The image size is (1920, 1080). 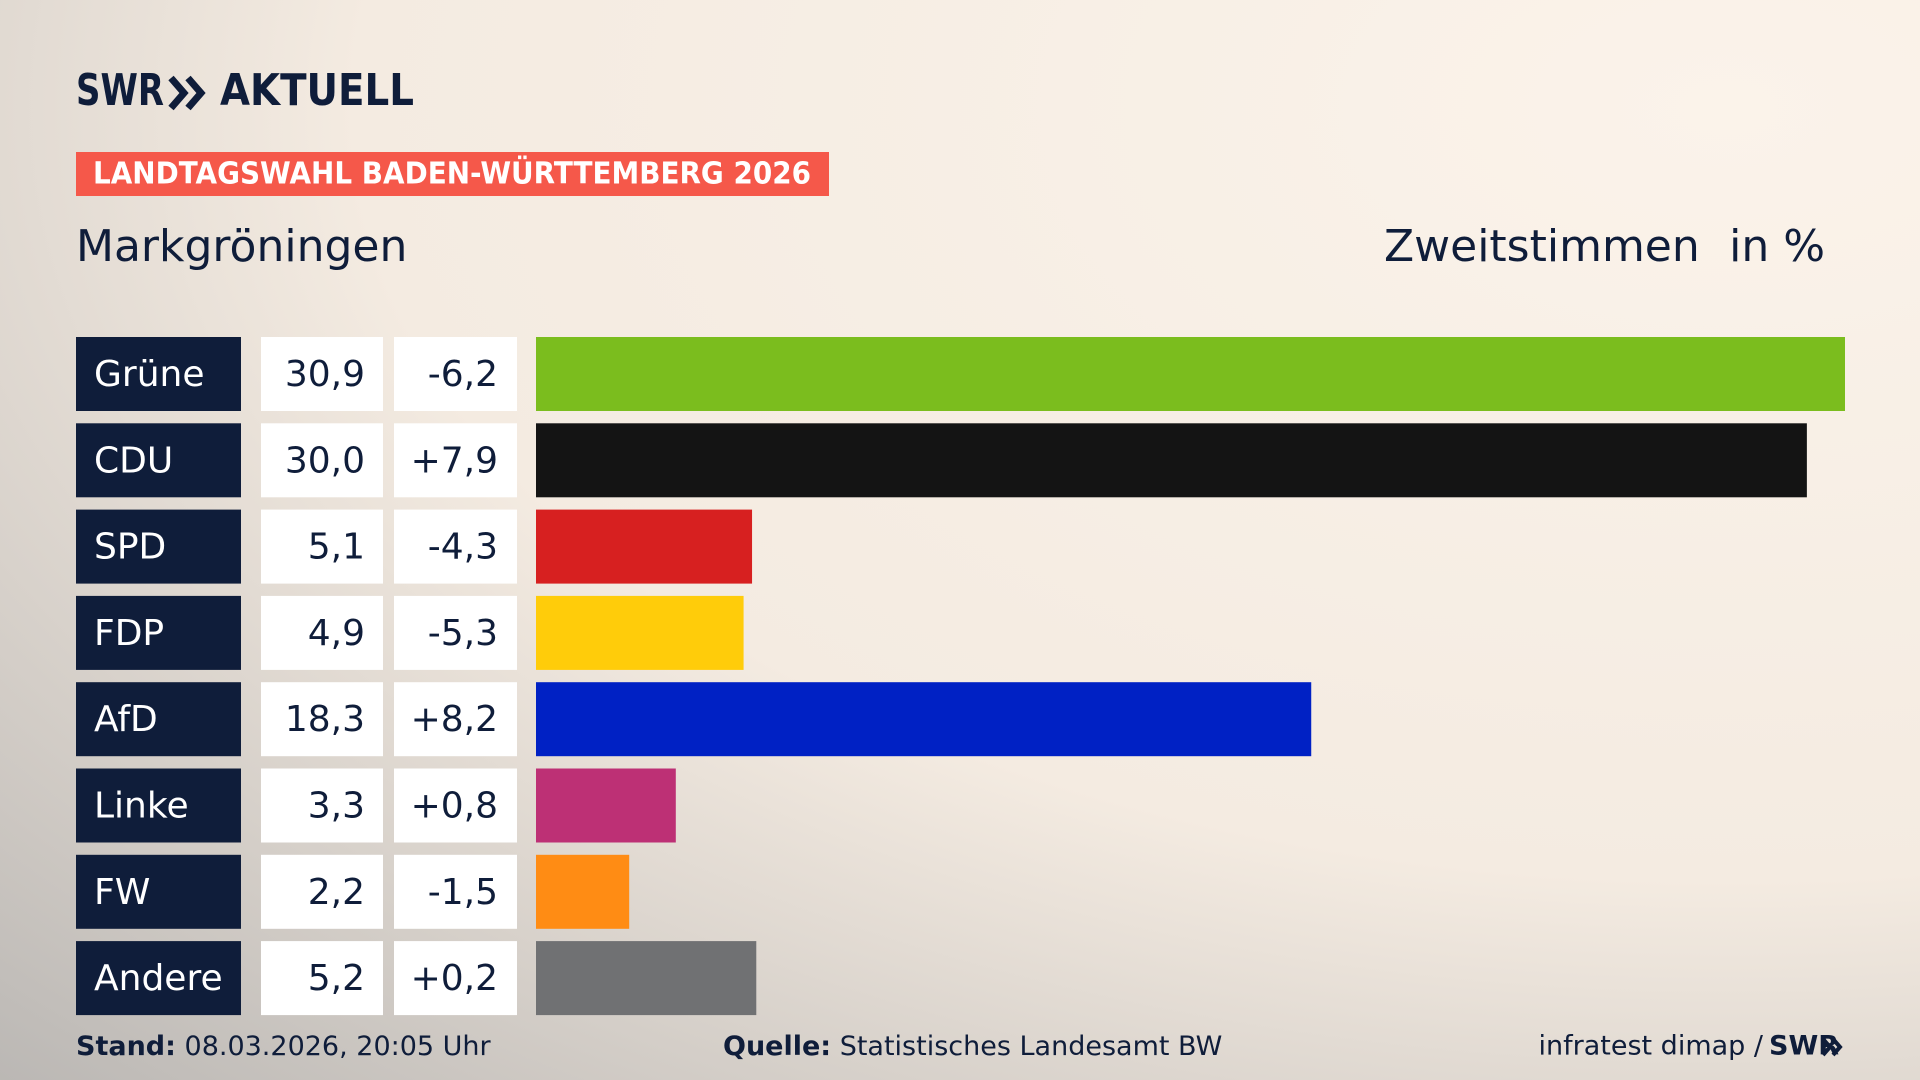 I want to click on banner-text: LANDTAGSWAHL BADEN-WÜRTTEMBERG 2026, so click(x=452, y=173).